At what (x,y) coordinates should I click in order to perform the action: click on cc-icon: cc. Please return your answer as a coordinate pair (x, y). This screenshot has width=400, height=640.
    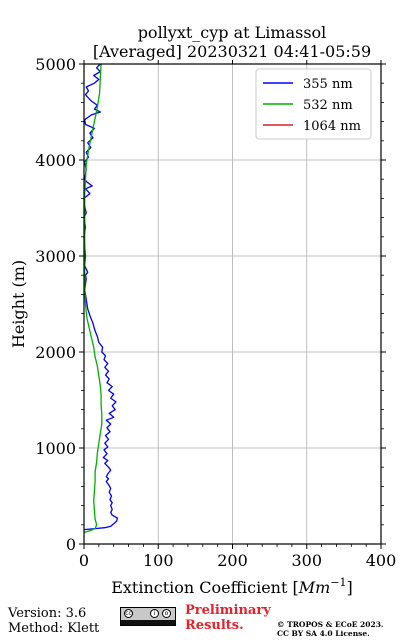
    Looking at the image, I should click on (128, 613).